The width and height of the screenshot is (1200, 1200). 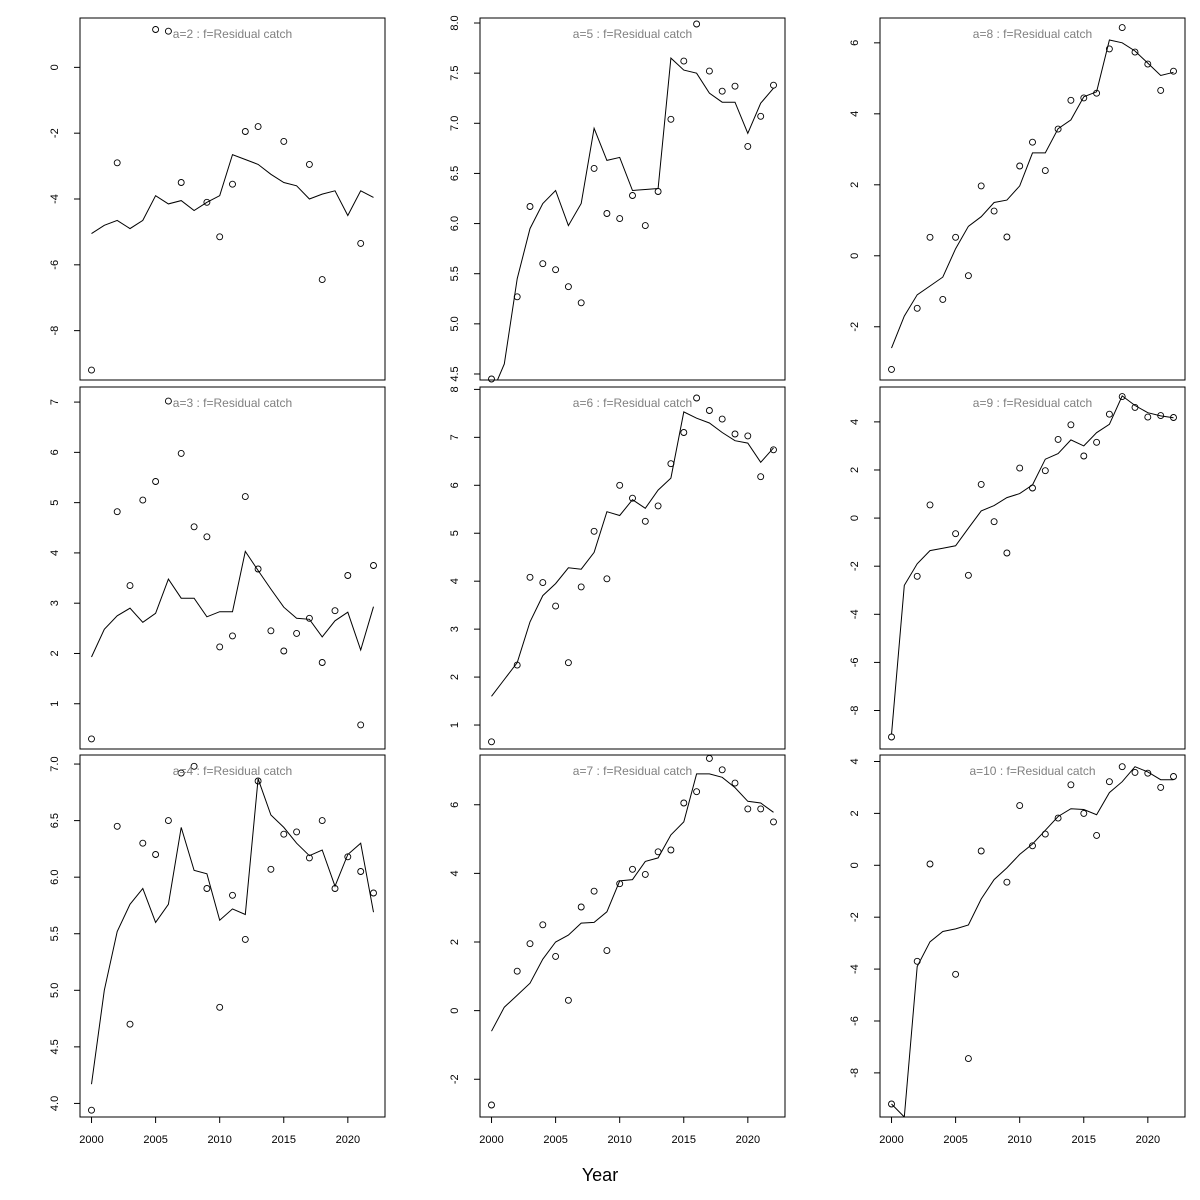 I want to click on panel-8: a=9 : f=Residual catch -8 -6 -4 -2 0 2 4, so click(x=1017, y=568).